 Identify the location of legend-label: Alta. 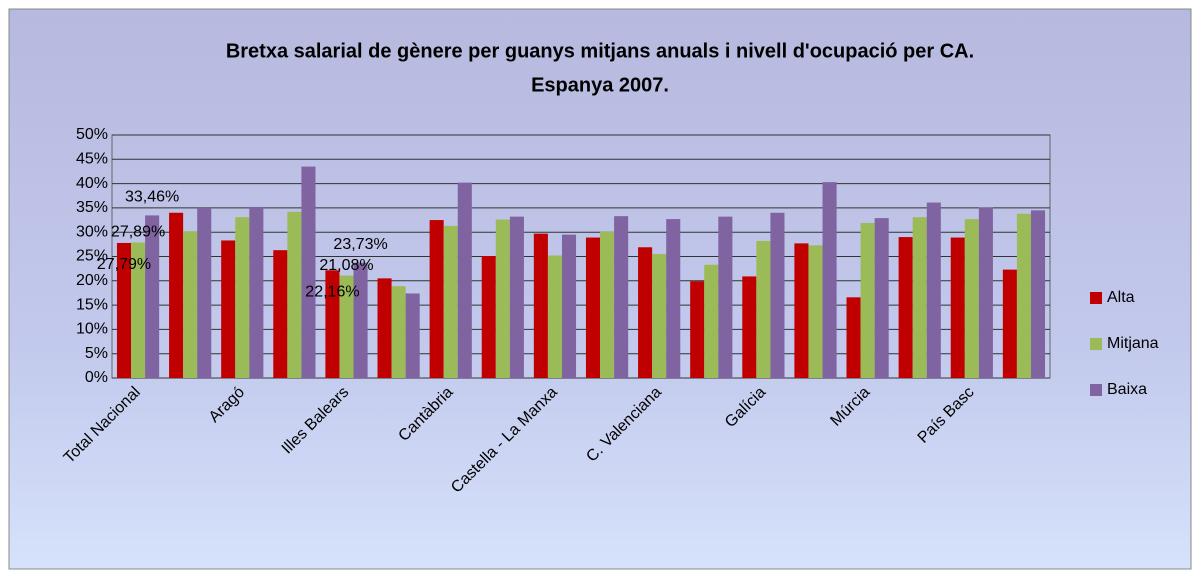
(1121, 297).